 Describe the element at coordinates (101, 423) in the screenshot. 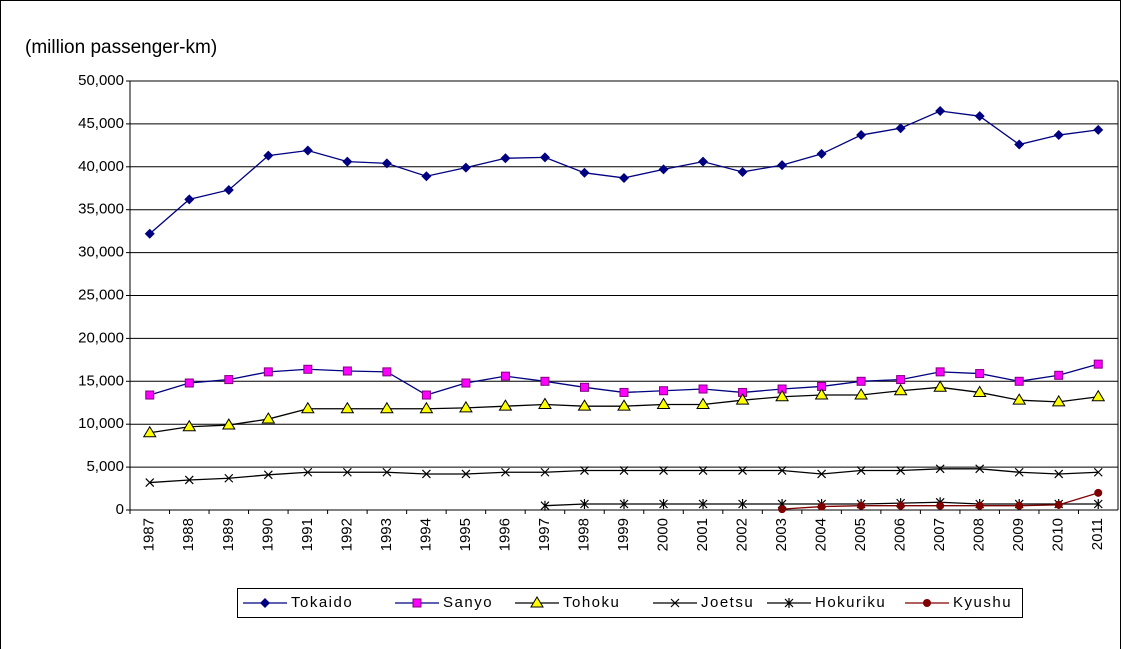

I see `y-tick-label: 10,000` at that location.